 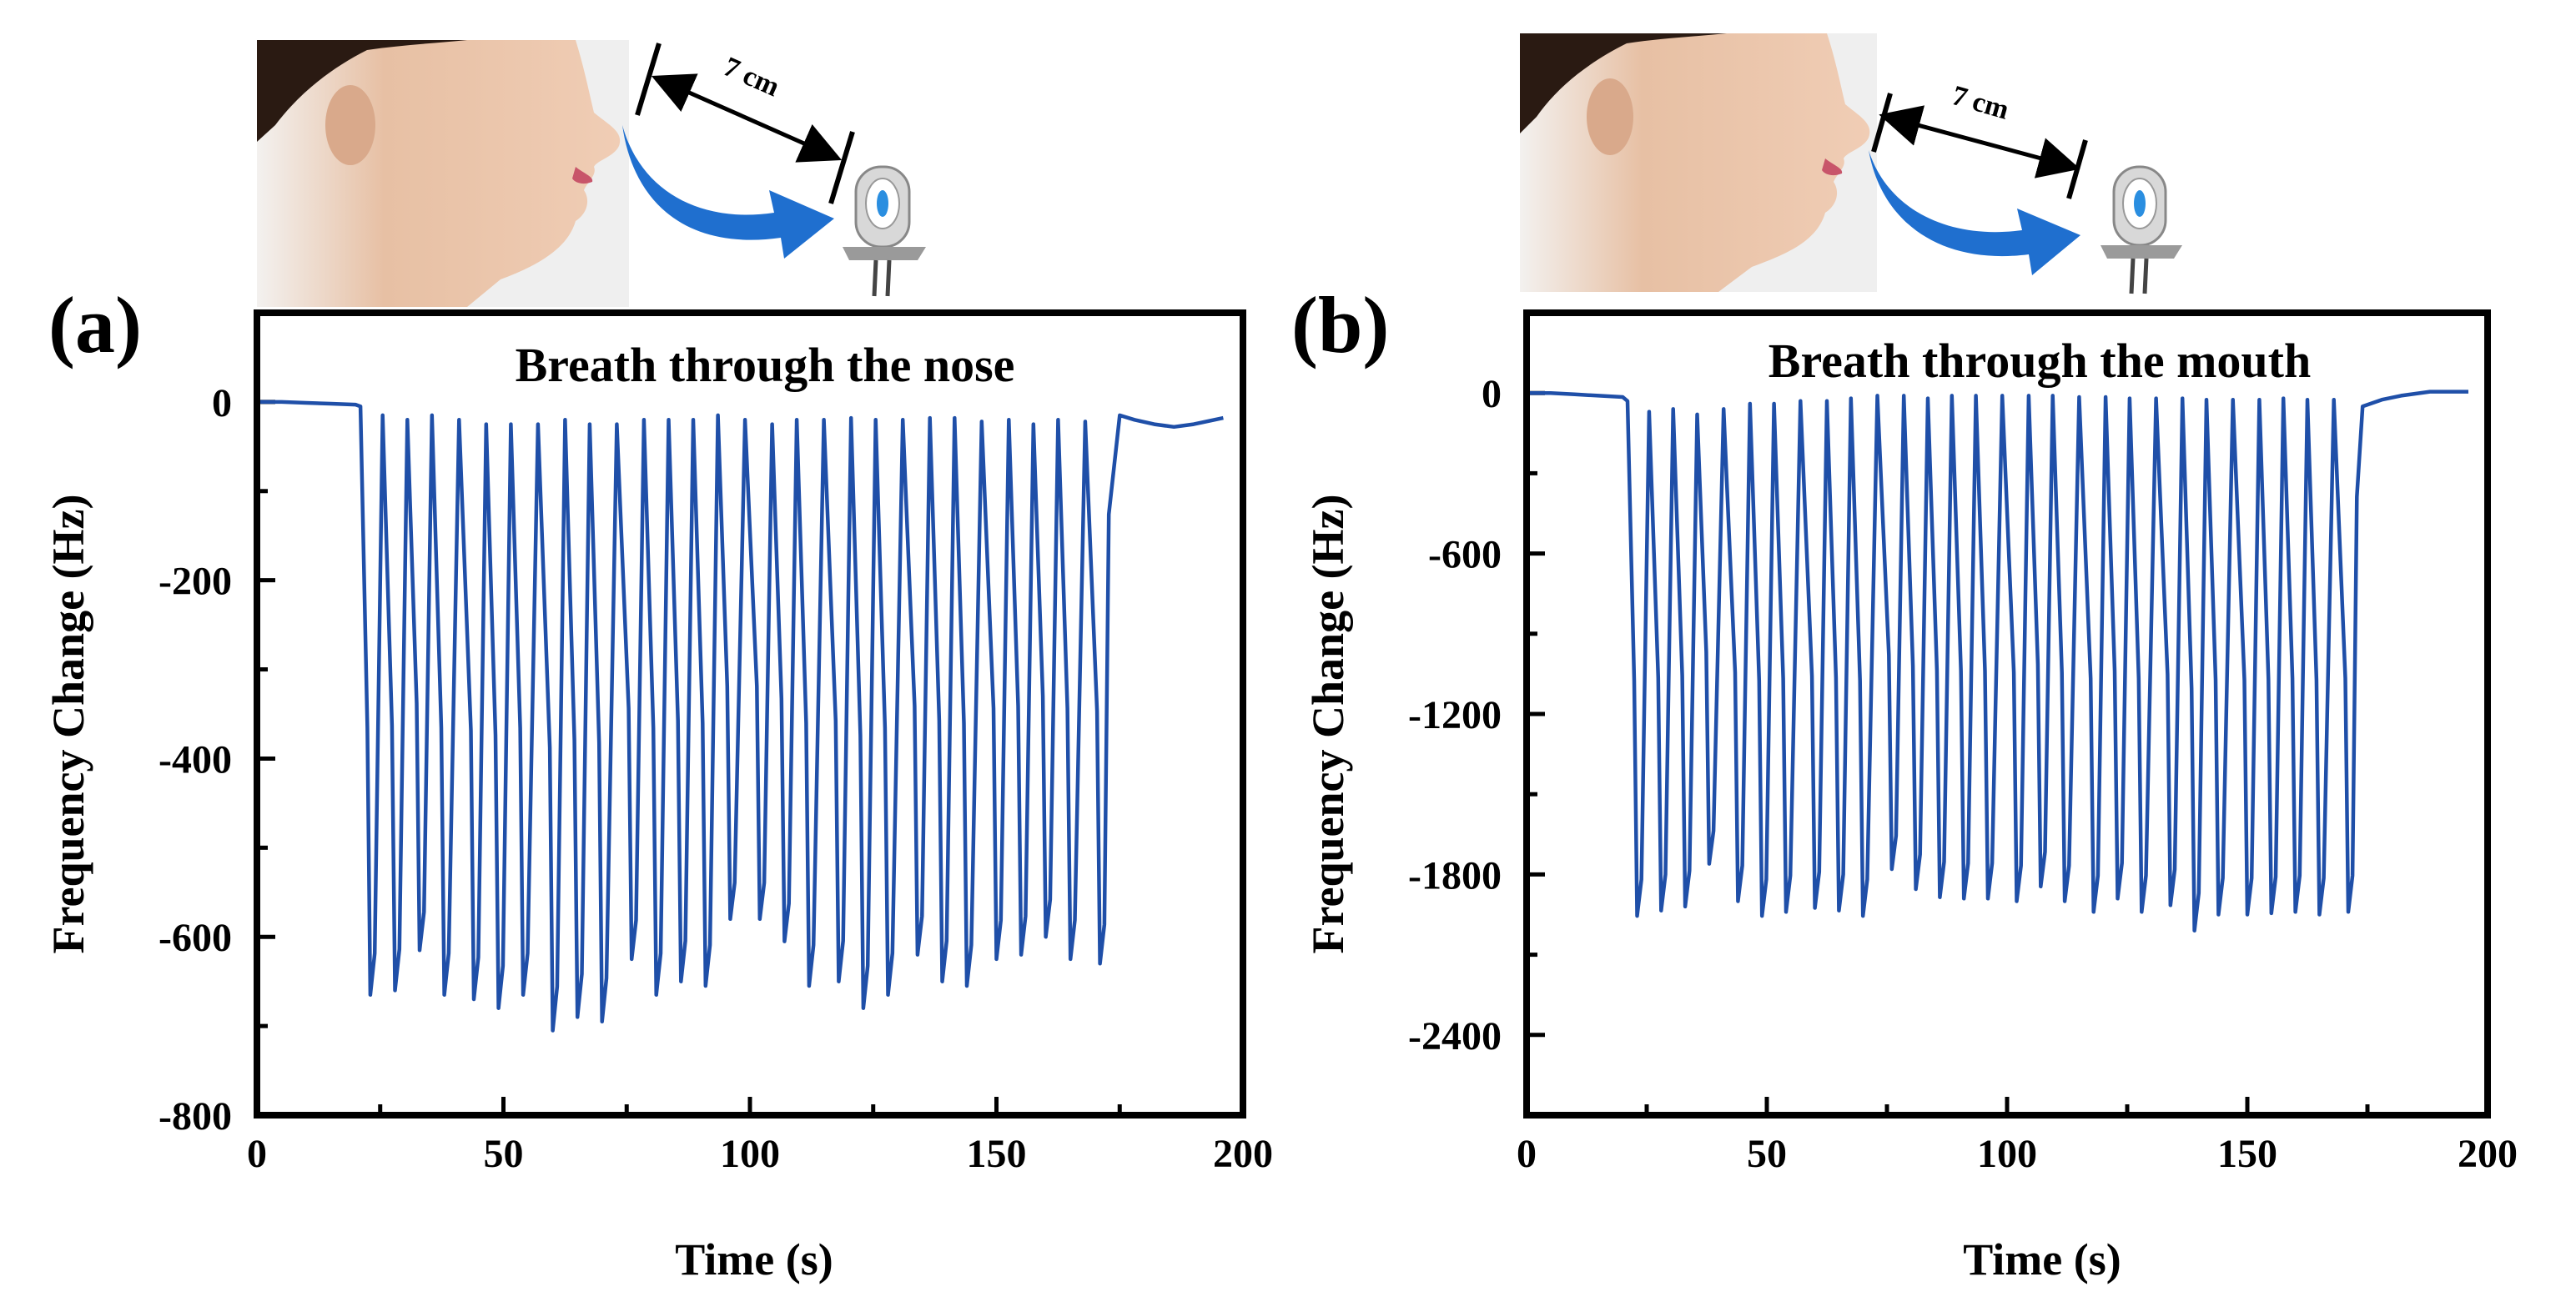 What do you see at coordinates (68, 724) in the screenshot?
I see `y-axis-label-a: Frequency Change (Hz)` at bounding box center [68, 724].